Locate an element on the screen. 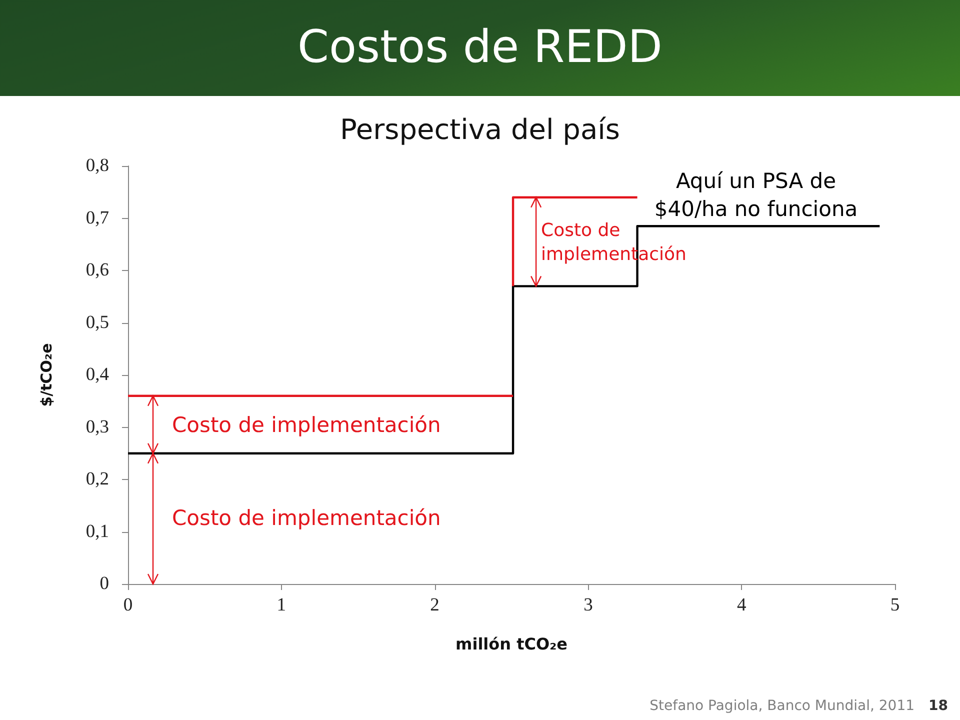 The width and height of the screenshot is (960, 720). y-tick-label: 0,8 is located at coordinates (97, 166).